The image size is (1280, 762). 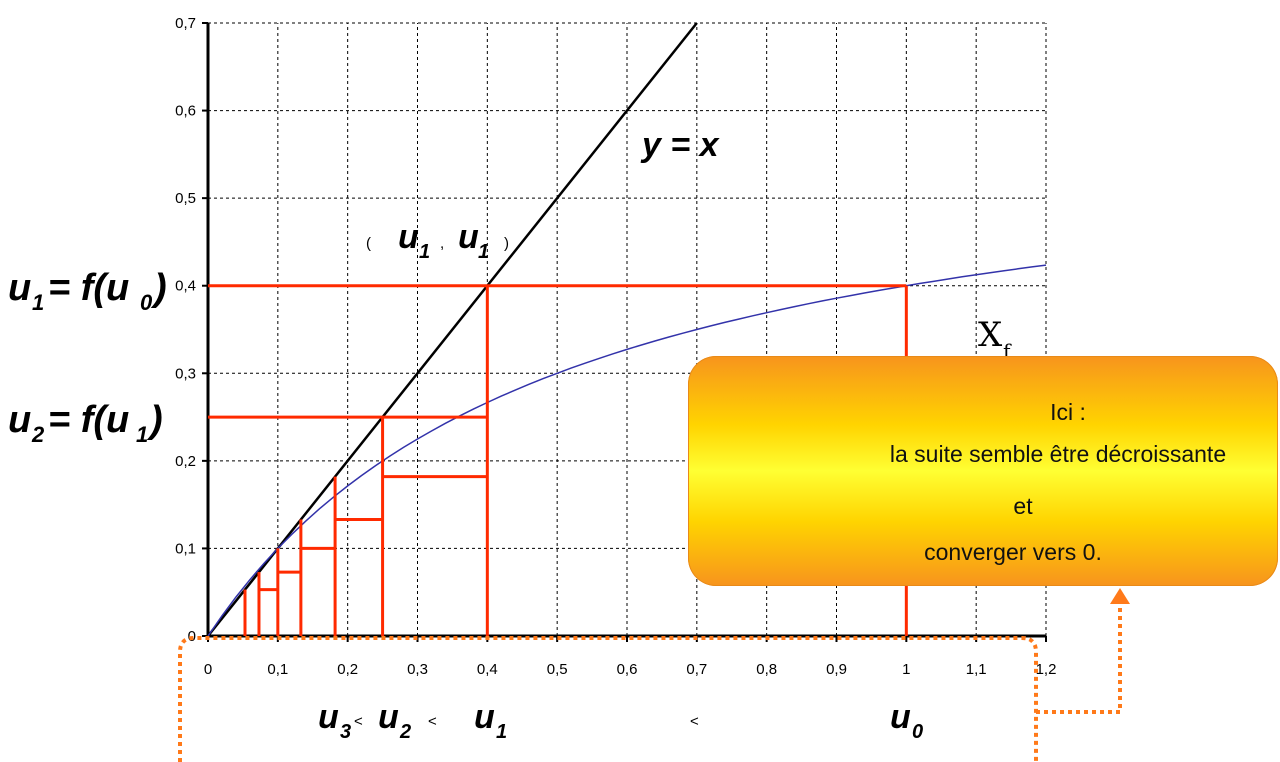 I want to click on callout-line-1: Ici :, so click(x=1068, y=412).